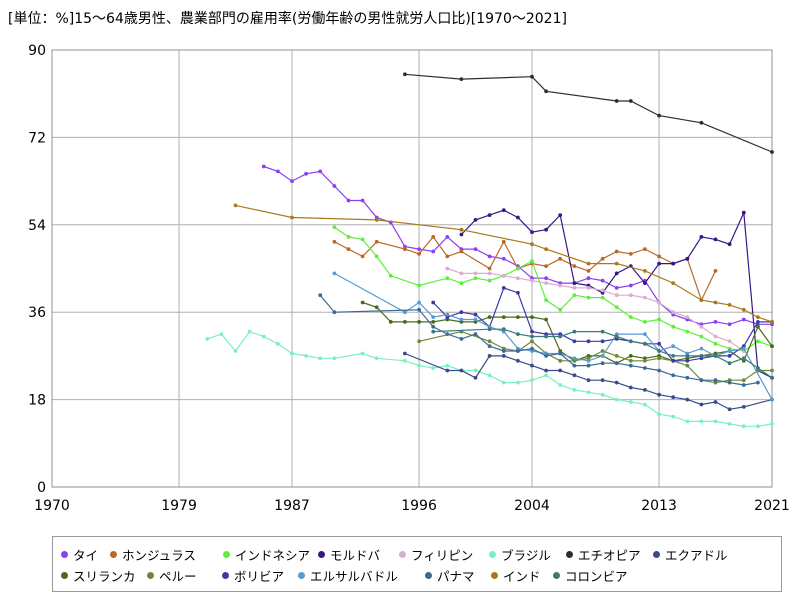 This screenshot has height=600, width=800. I want to click on series-ホンジュラス, so click(525, 268).